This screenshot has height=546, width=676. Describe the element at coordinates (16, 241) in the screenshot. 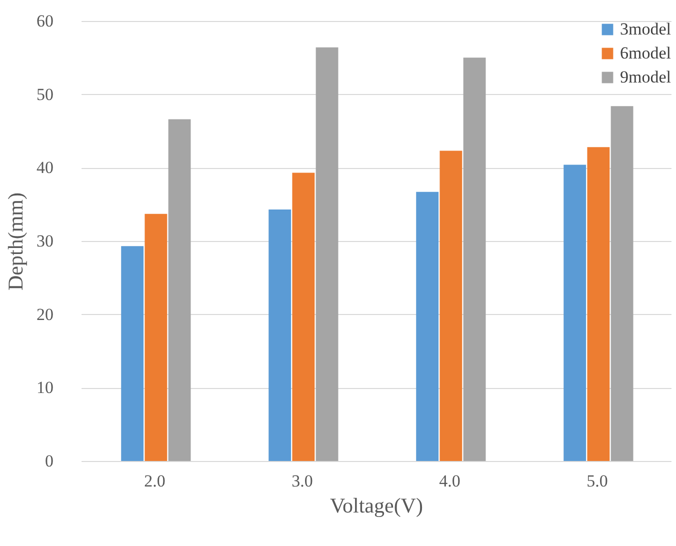

I see `y-axis-title: Depth(mm)` at that location.